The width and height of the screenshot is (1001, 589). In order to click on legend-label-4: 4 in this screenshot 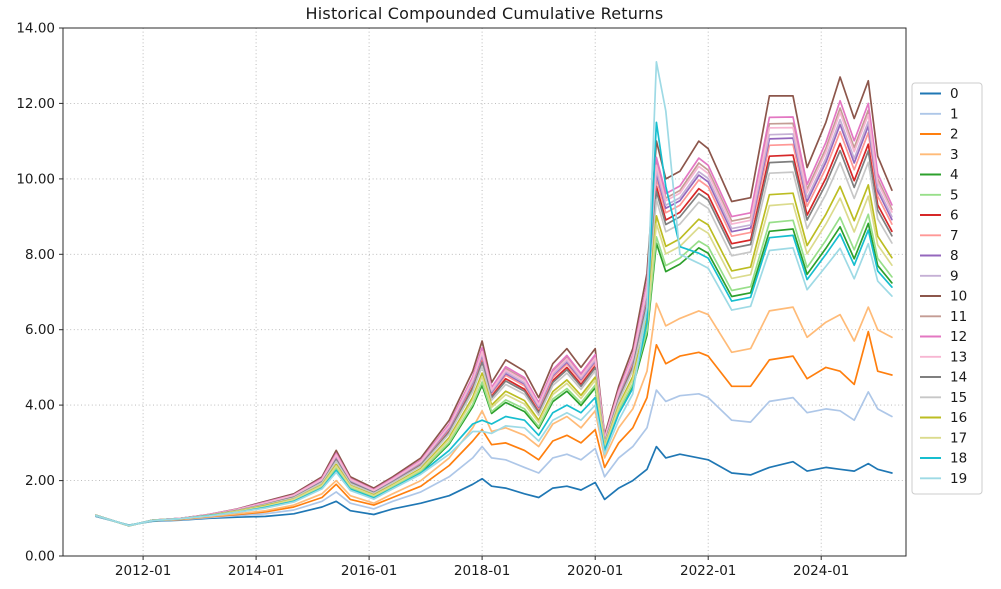, I will do `click(954, 175)`.